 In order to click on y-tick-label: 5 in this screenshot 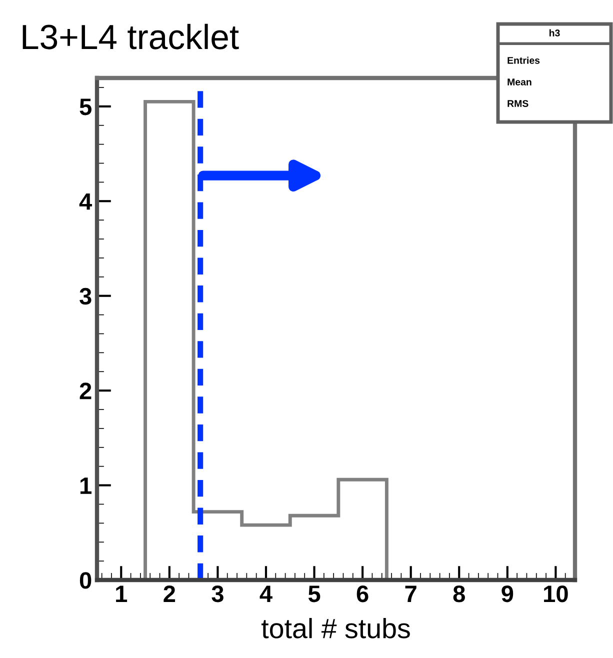, I will do `click(86, 107)`.